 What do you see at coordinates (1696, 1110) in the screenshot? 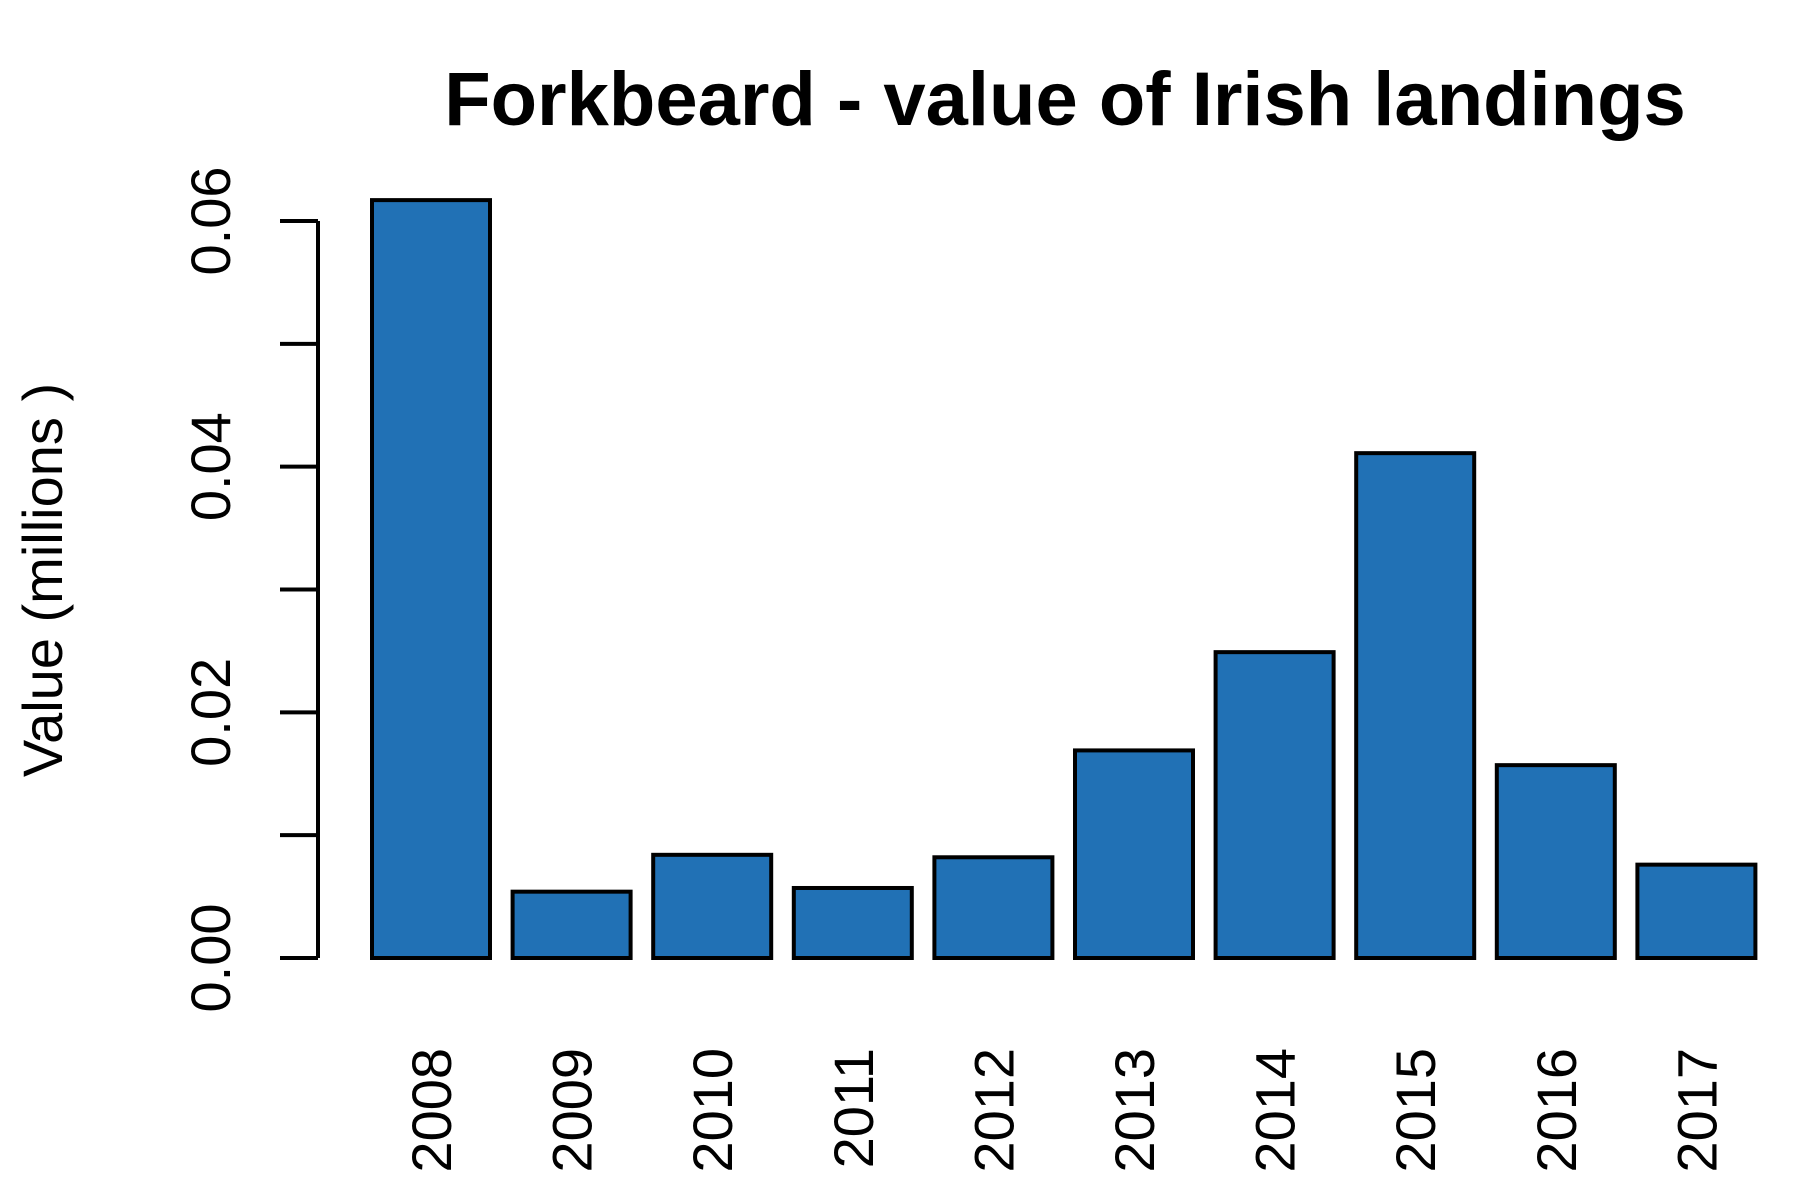
I see `x-tick-label: 2017` at bounding box center [1696, 1110].